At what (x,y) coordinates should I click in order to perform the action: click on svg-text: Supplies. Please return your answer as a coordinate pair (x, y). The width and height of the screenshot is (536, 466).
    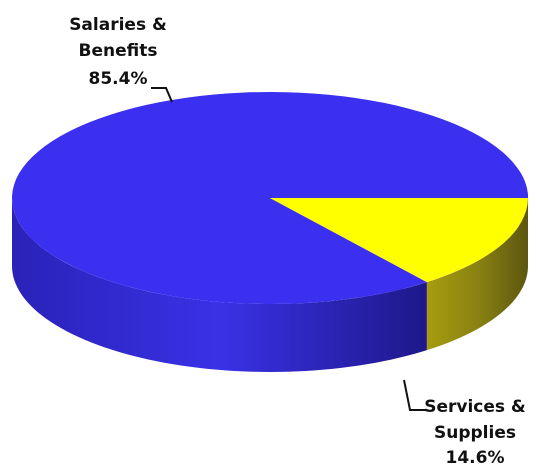
    Looking at the image, I should click on (475, 433).